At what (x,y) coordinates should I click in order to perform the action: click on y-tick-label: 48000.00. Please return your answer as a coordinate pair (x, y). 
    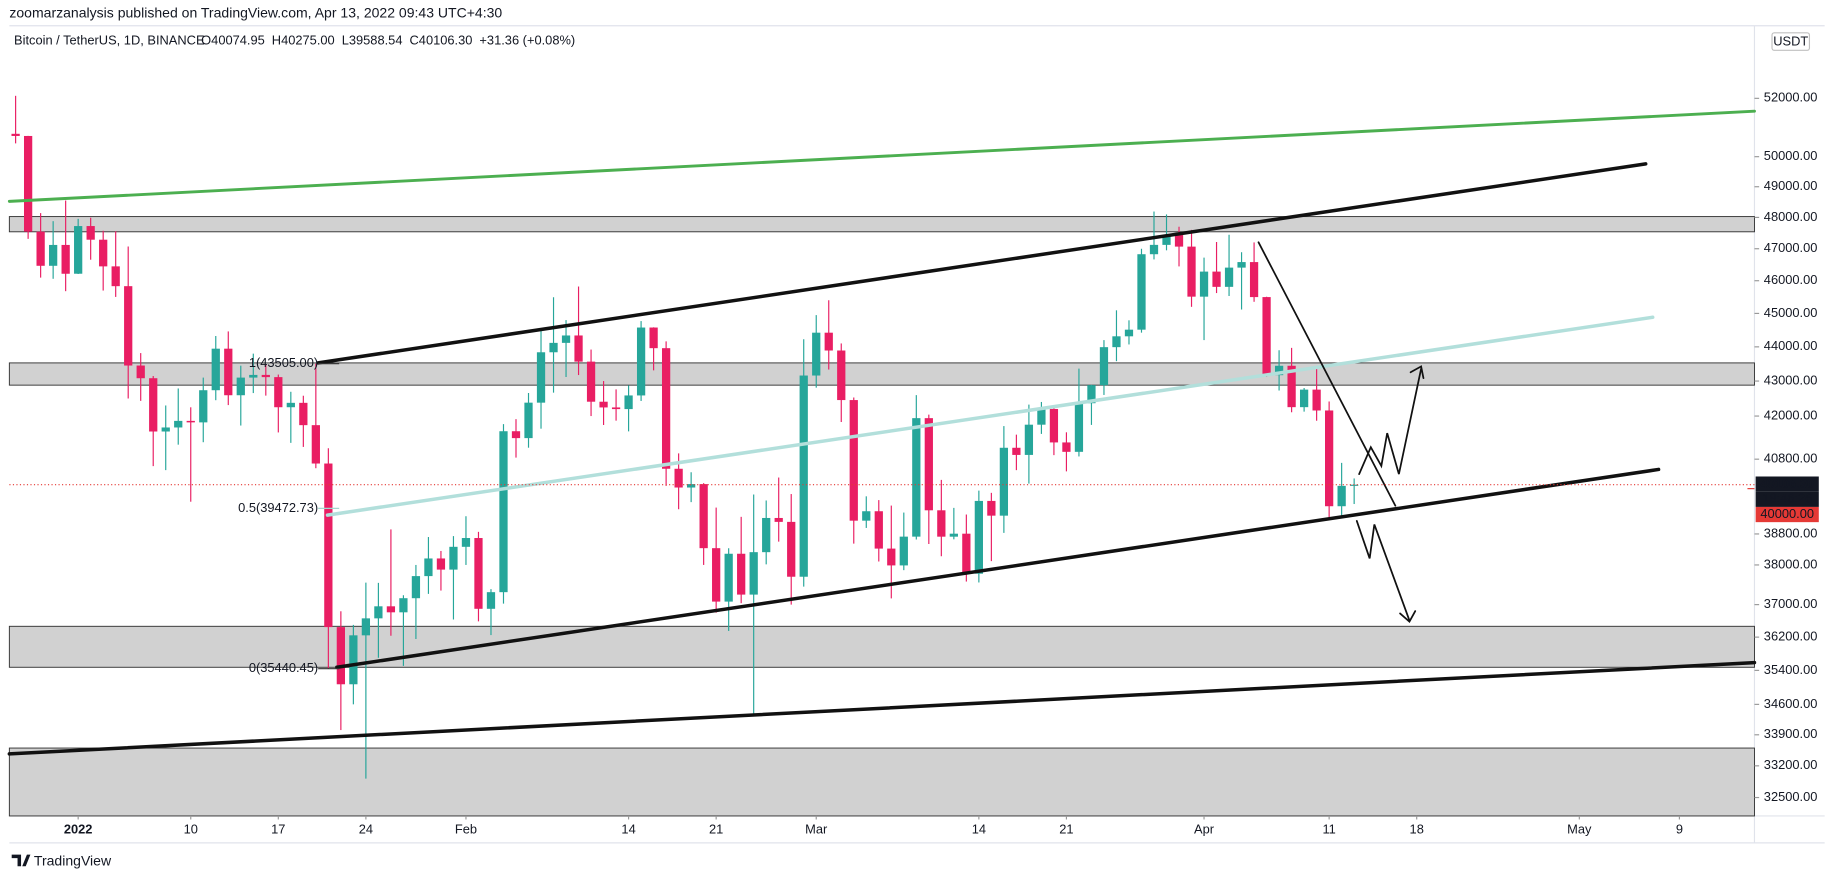
    Looking at the image, I should click on (1791, 216).